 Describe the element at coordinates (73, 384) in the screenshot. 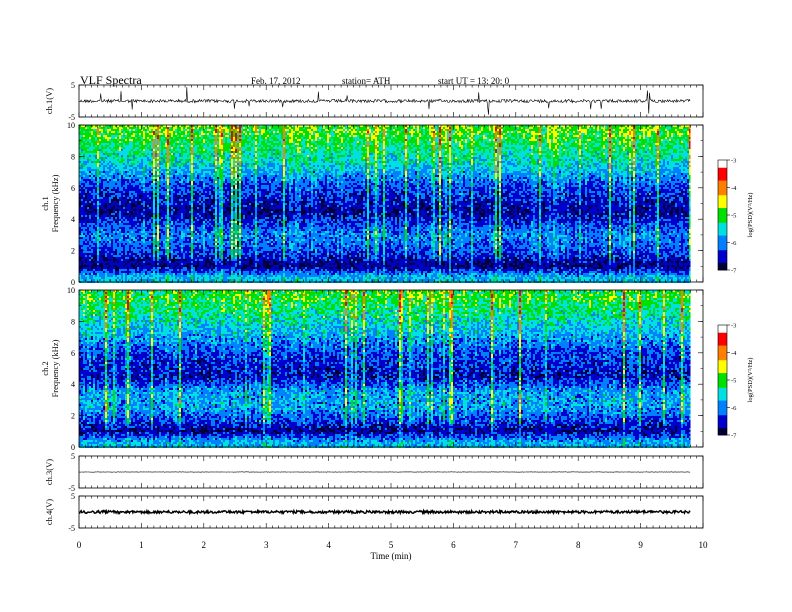

I see `y-tick-label: 4` at that location.